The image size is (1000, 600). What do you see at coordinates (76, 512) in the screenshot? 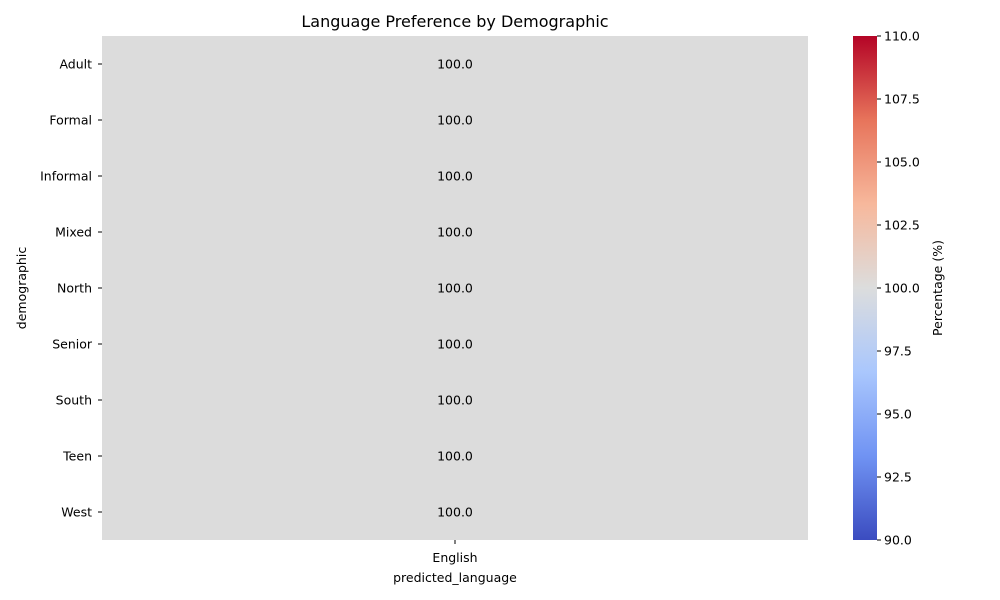
I see `y-tick-label: West` at bounding box center [76, 512].